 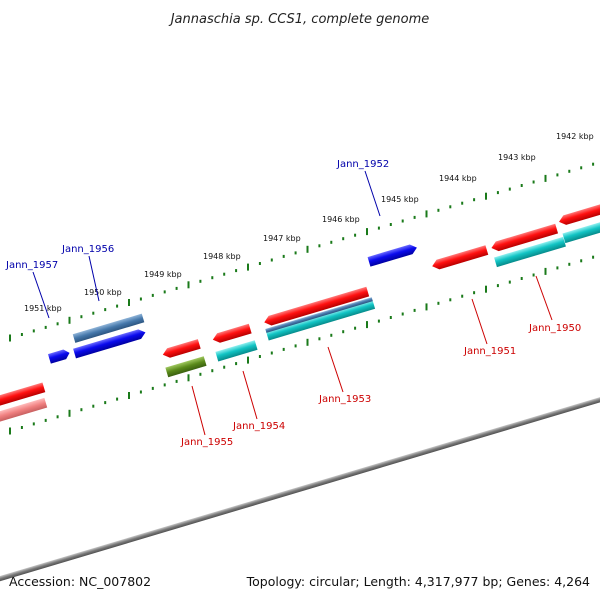 I want to click on gene-arrow-cyan-right-edge, so click(x=581, y=231).